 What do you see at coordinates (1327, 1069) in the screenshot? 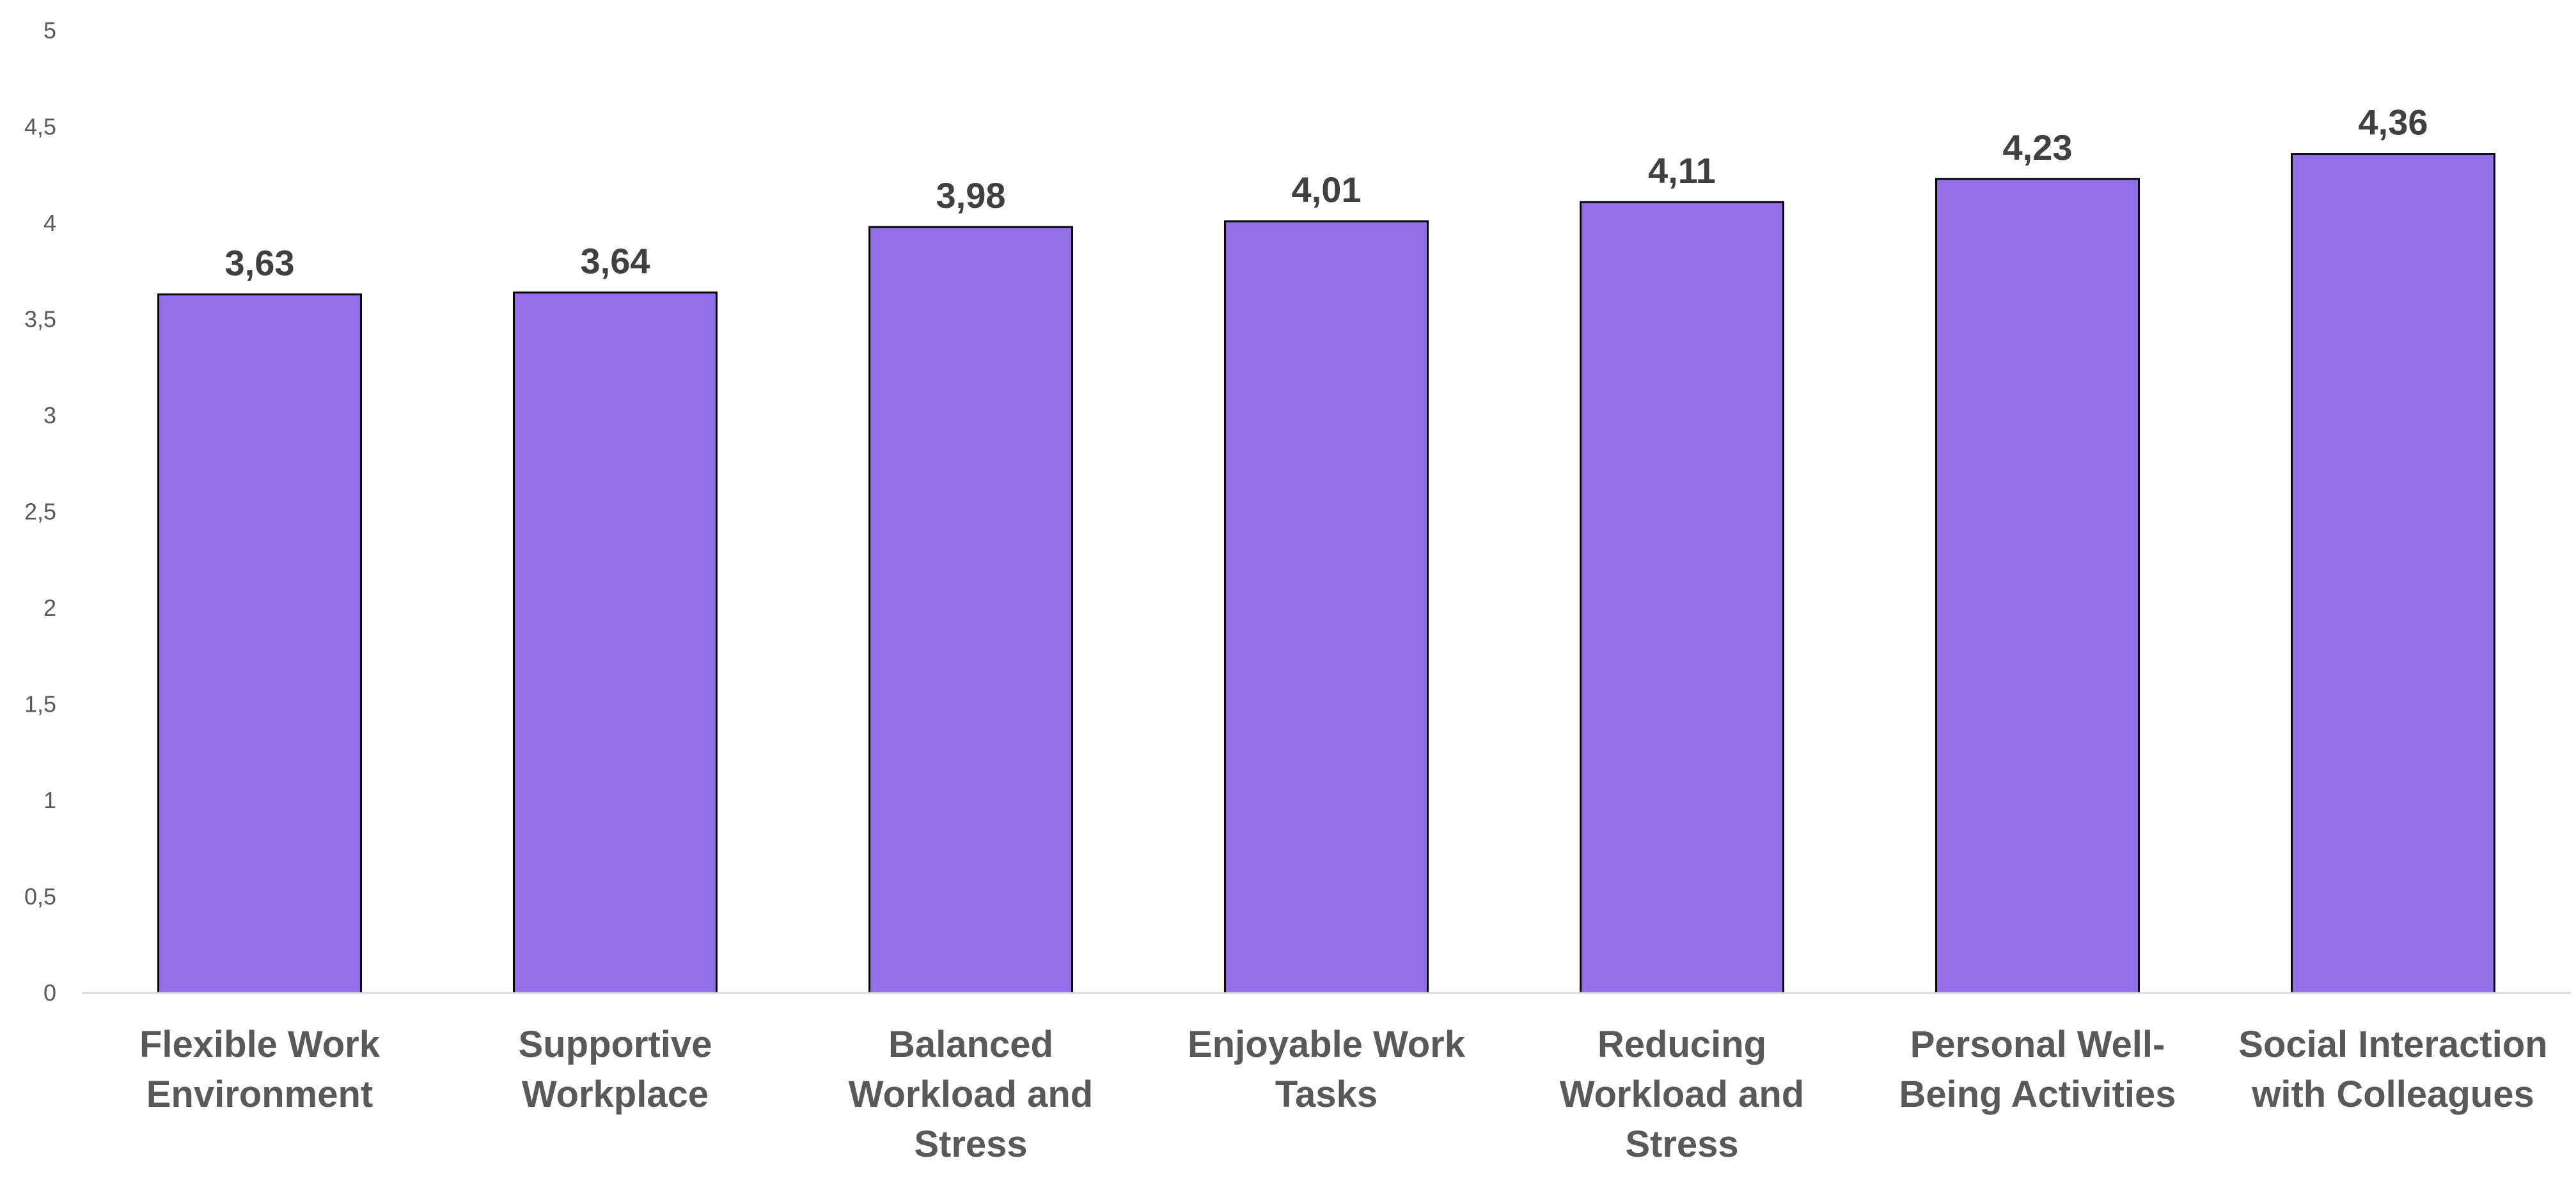
I see `x-category-label: Enjoyable Work Tasks` at bounding box center [1327, 1069].